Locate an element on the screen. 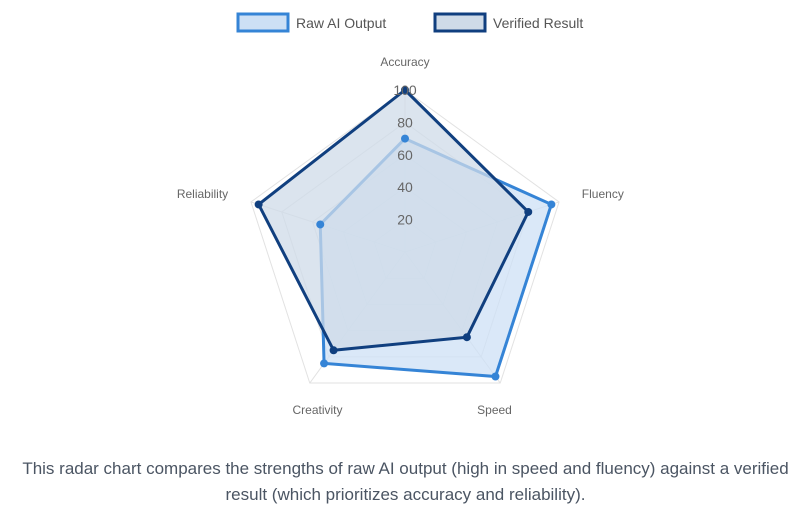 The width and height of the screenshot is (811, 519). legend-swatch-raw-ai-output is located at coordinates (263, 22).